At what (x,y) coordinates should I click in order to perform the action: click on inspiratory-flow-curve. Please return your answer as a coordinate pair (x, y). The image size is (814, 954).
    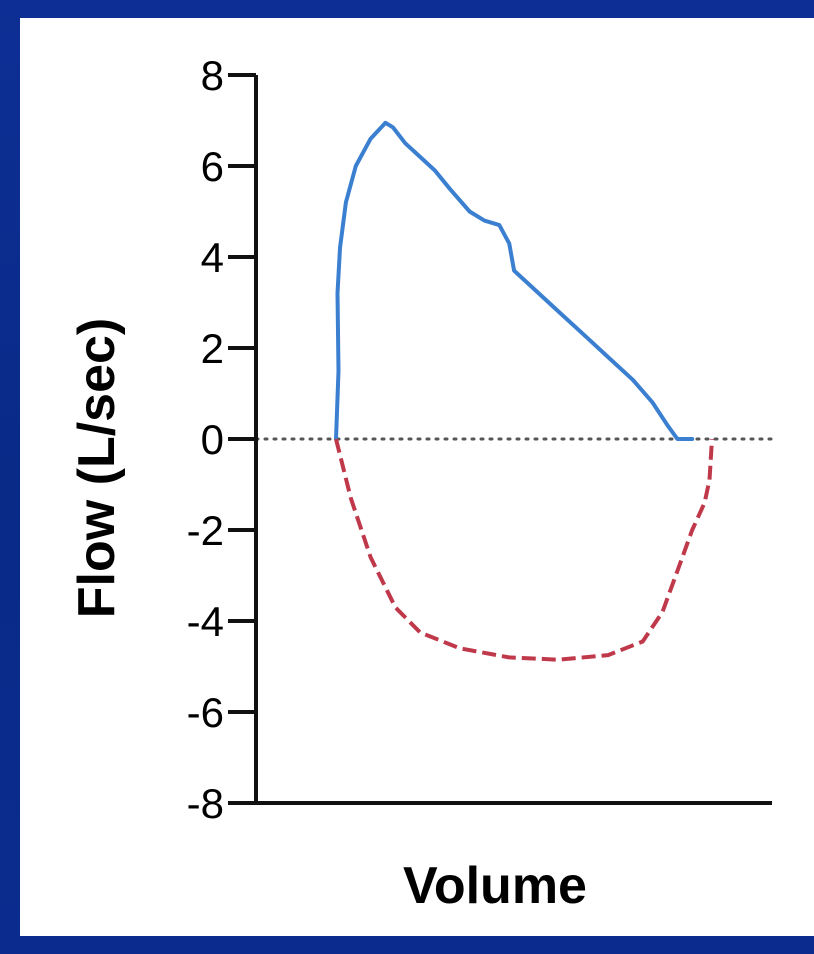
    Looking at the image, I should click on (524, 550).